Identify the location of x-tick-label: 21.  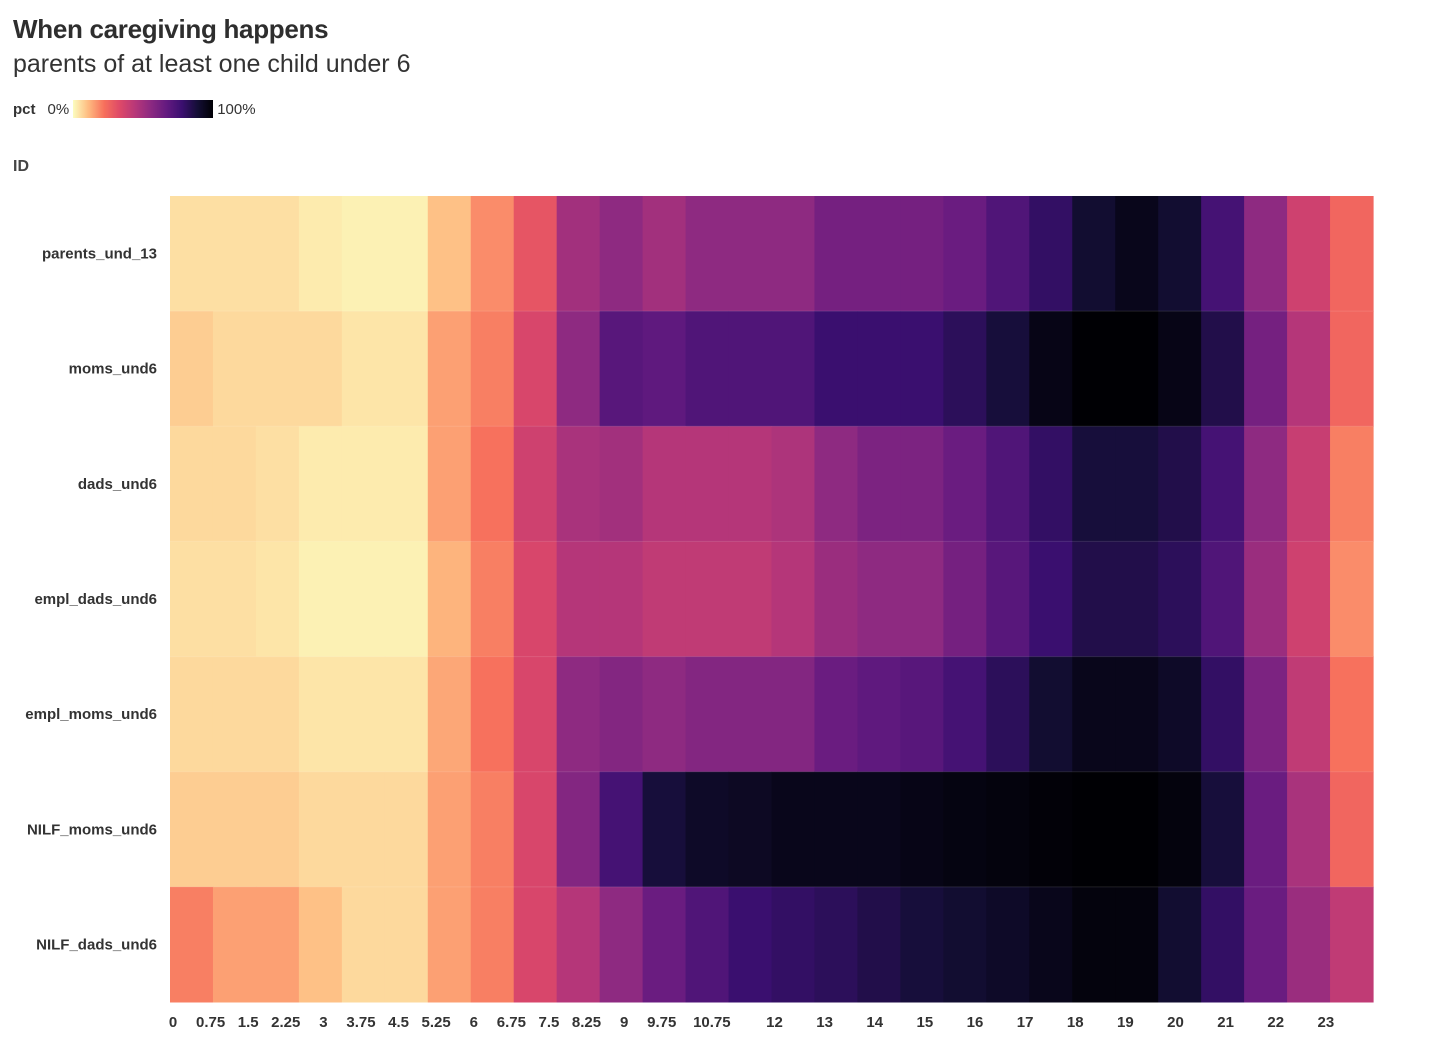
(1225, 1022).